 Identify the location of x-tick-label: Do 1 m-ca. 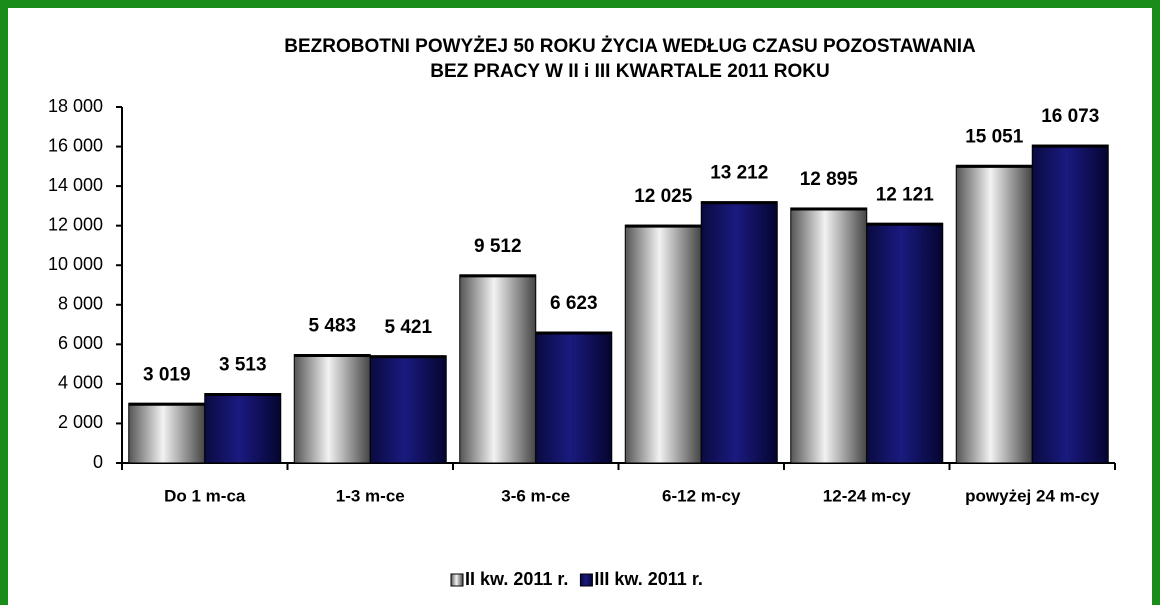
(205, 495).